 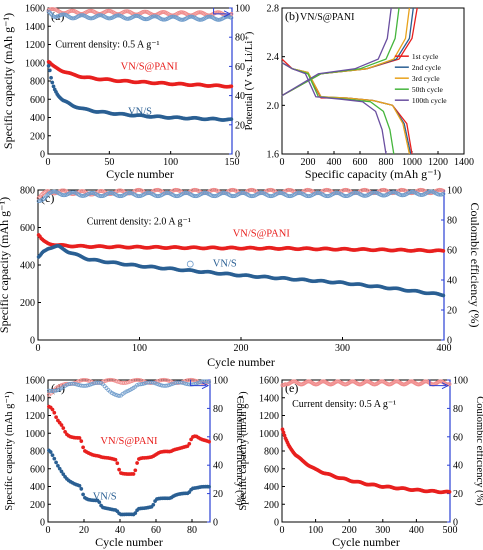 What do you see at coordinates (192, 530) in the screenshot?
I see `x-tick-label: 80` at bounding box center [192, 530].